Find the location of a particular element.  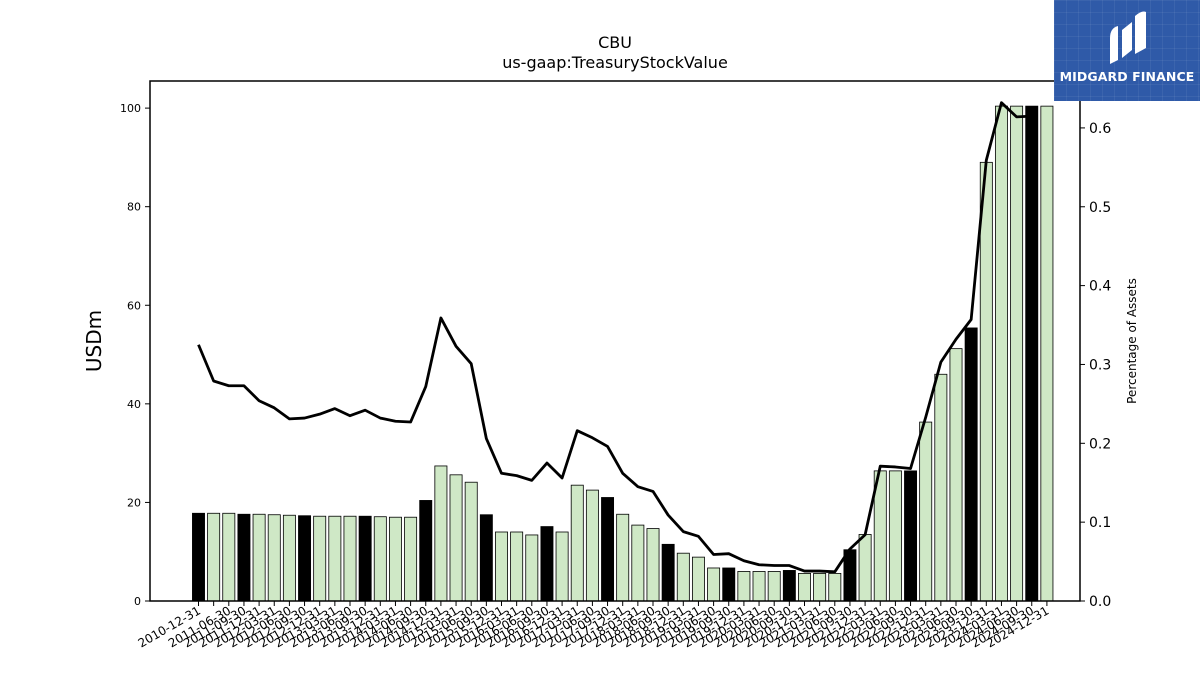

y2-tick-label: 0.2 is located at coordinates (1100, 444).